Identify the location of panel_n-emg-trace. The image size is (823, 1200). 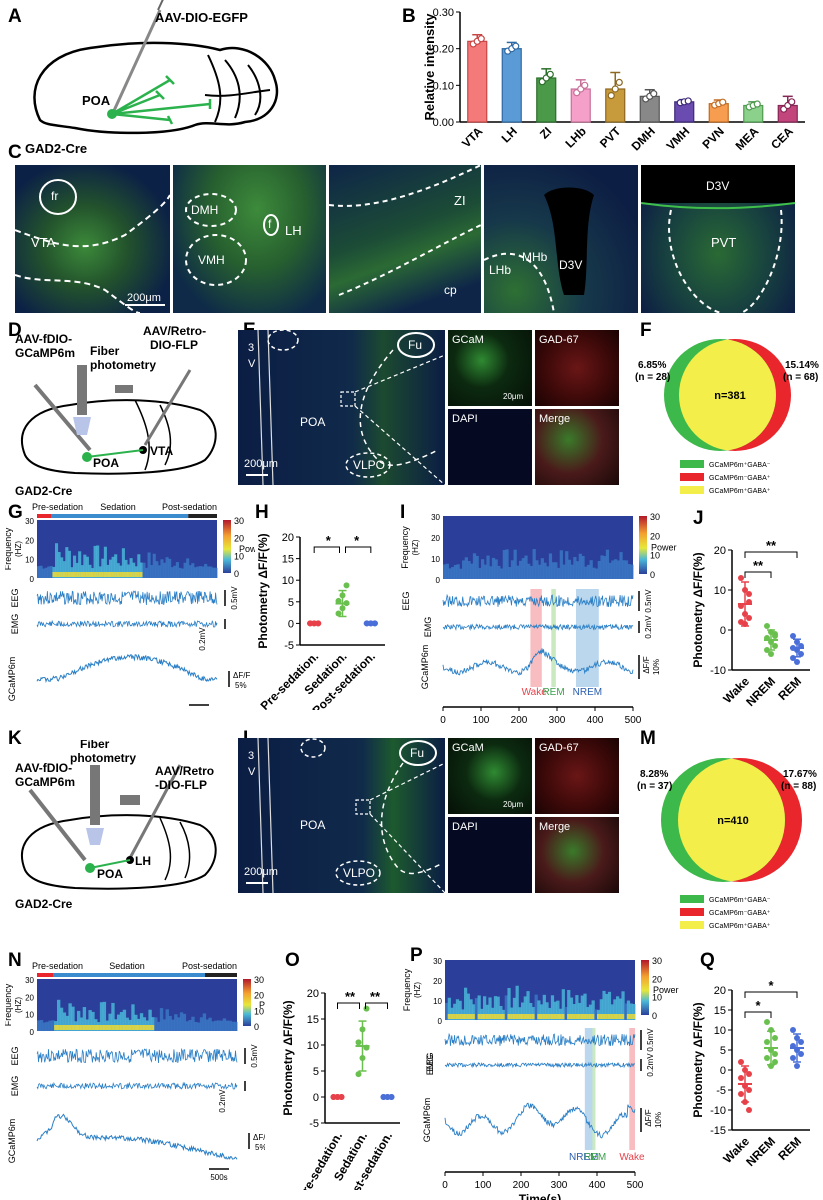
(137, 1086).